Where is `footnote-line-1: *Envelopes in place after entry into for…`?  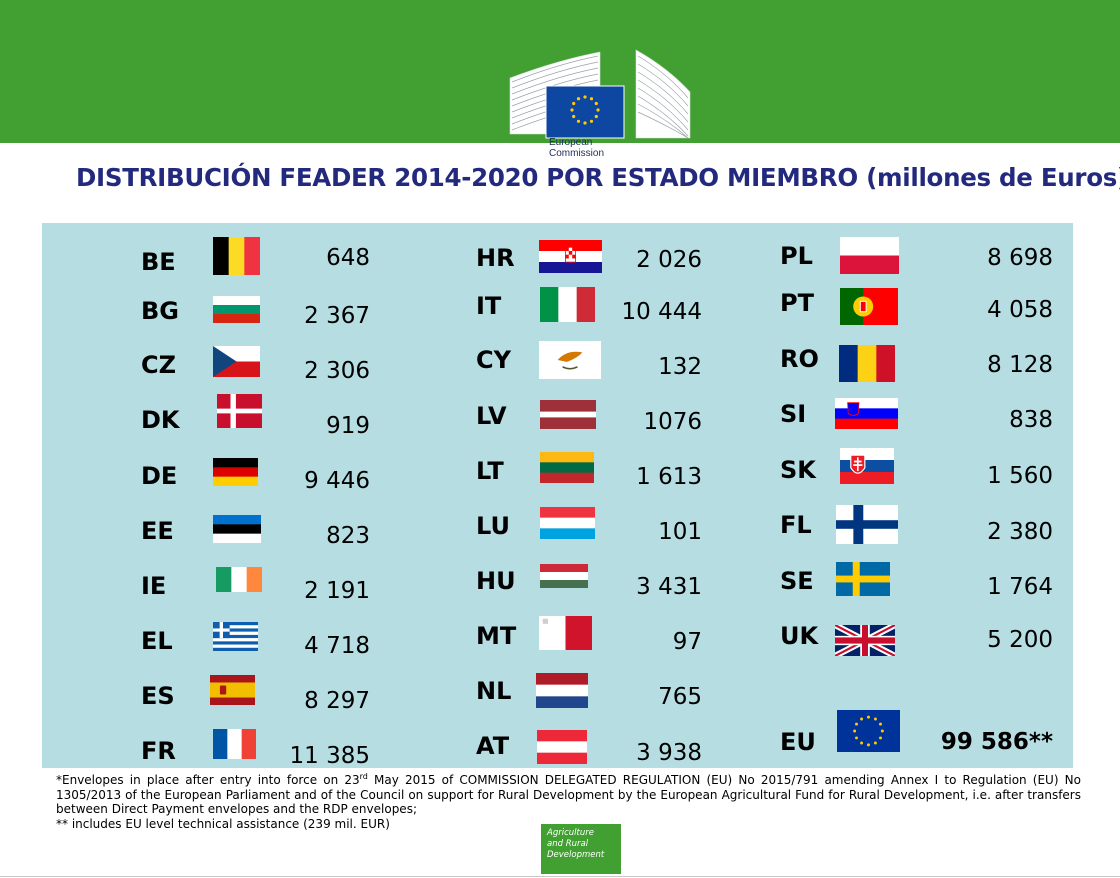
footnote-line-1: *Envelopes in place after entry into for… is located at coordinates (568, 794).